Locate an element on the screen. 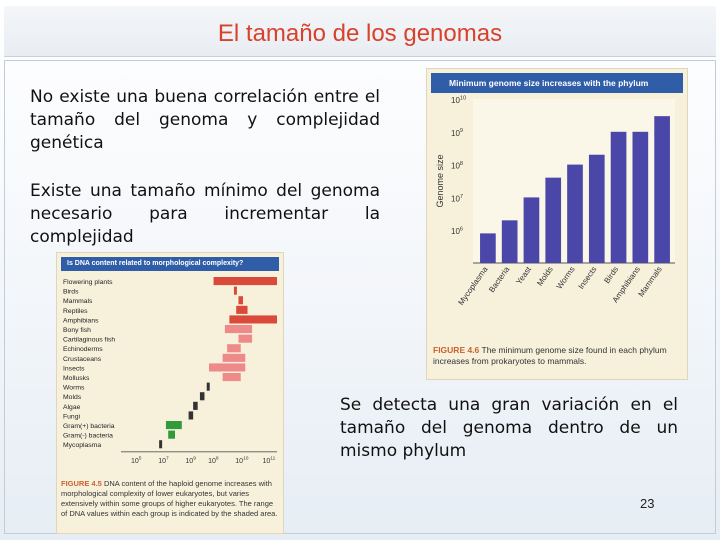  page-number: 23 is located at coordinates (647, 503).